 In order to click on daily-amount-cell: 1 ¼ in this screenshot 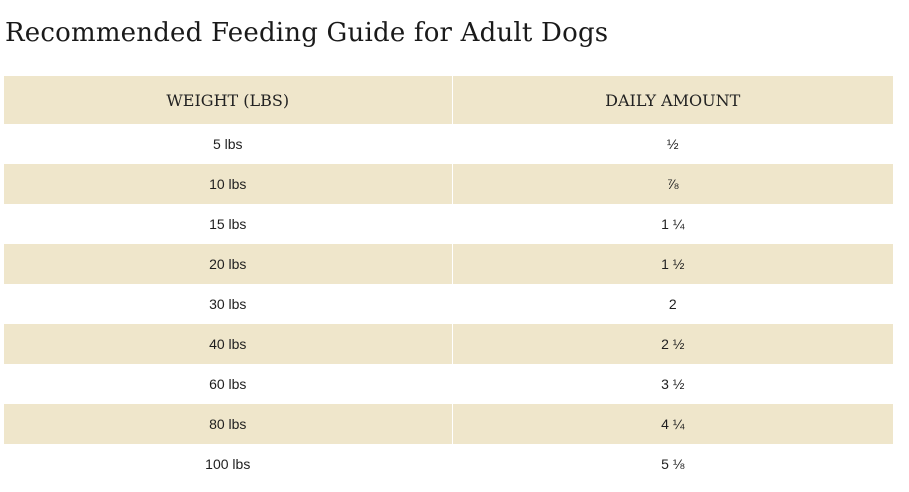, I will do `click(673, 224)`.